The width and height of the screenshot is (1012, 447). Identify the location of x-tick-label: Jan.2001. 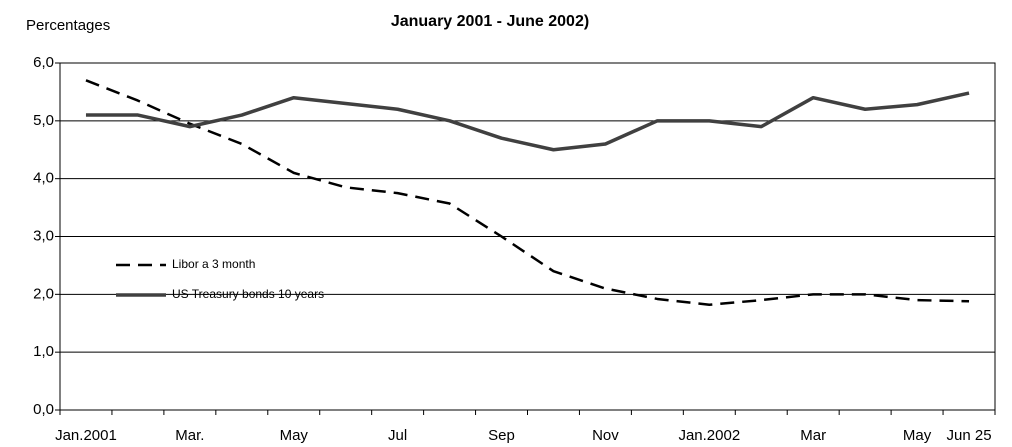
(86, 435).